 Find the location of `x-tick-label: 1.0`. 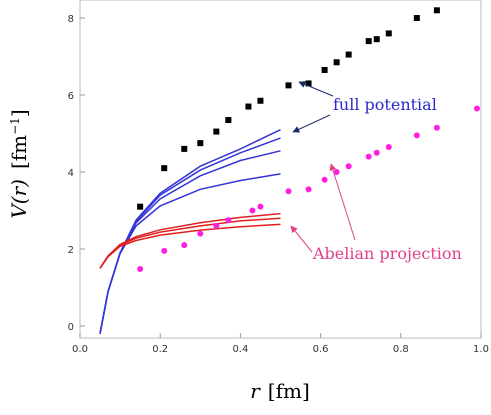

x-tick-label: 1.0 is located at coordinates (481, 349).